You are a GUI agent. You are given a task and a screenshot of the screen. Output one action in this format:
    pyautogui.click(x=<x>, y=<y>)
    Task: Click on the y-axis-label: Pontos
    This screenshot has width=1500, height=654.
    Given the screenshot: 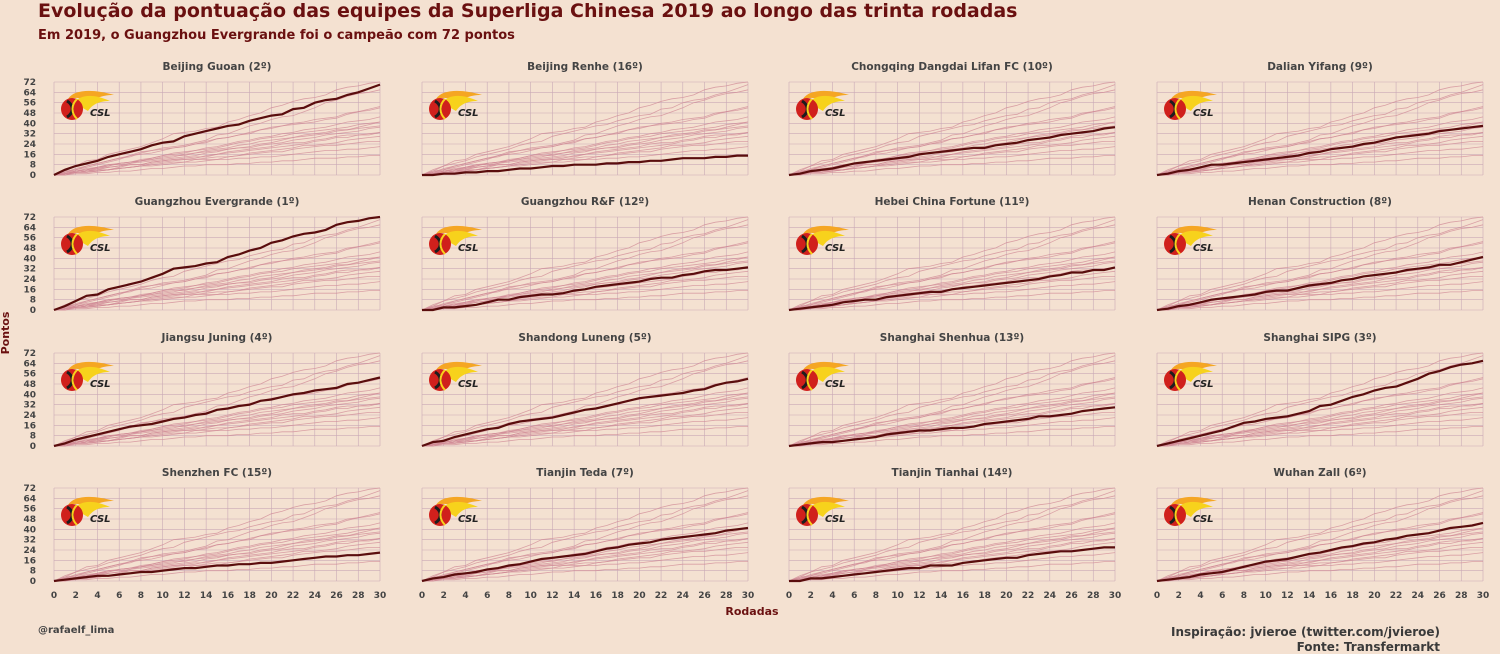 What is the action you would take?
    pyautogui.click(x=6, y=332)
    